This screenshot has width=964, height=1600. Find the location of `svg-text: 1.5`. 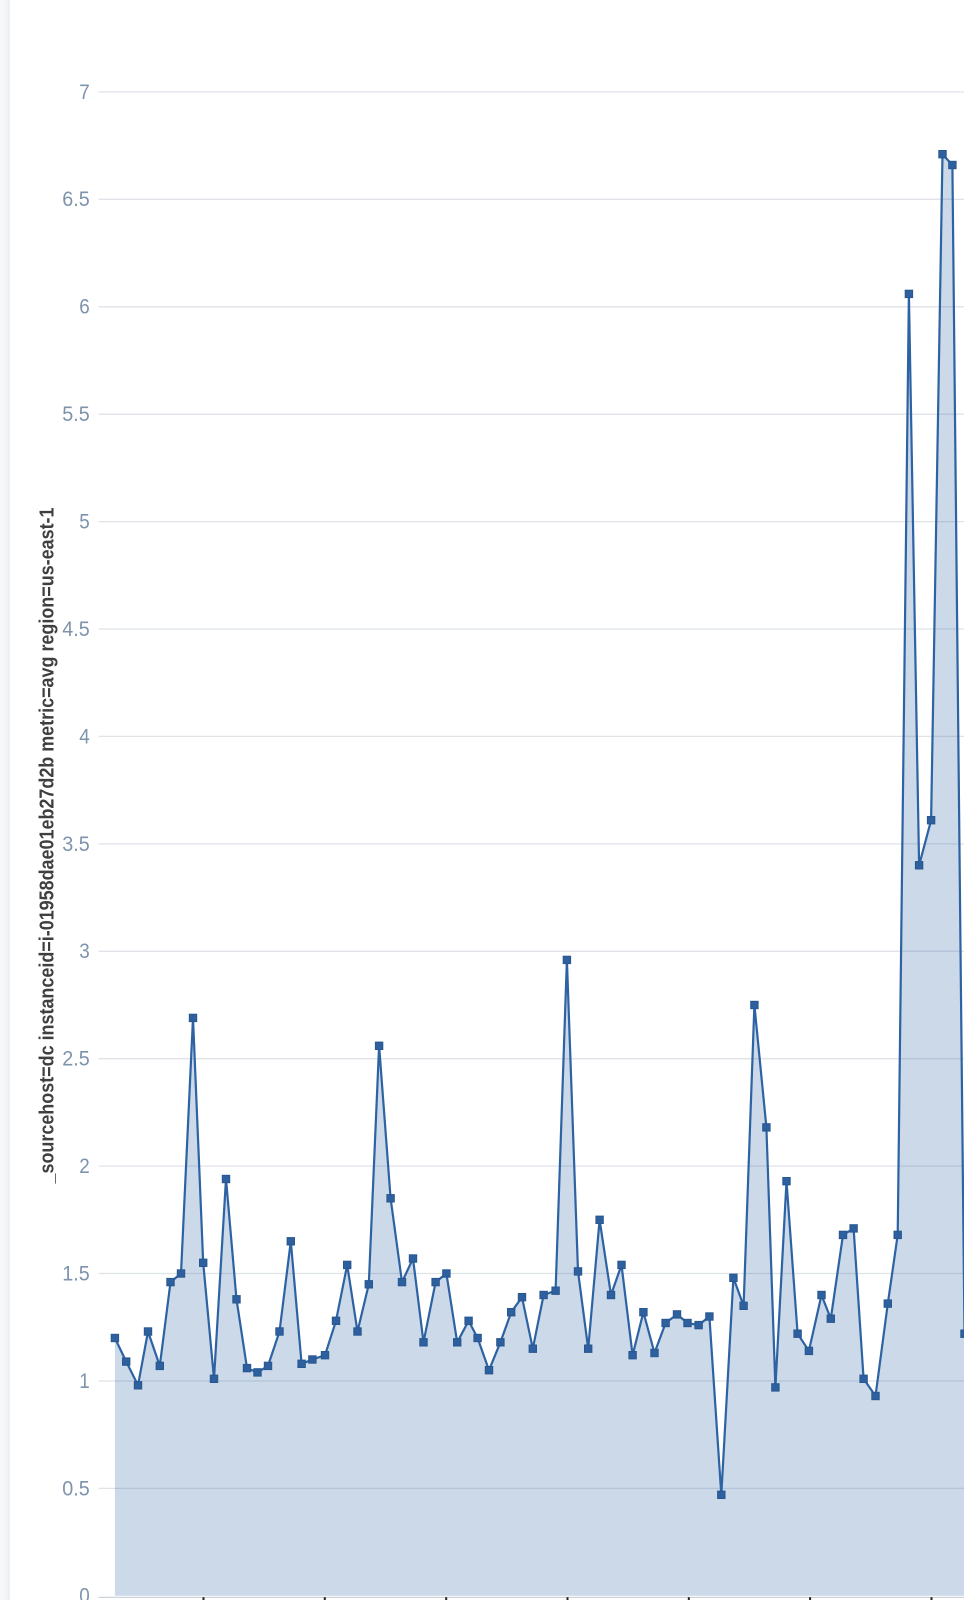

svg-text: 1.5 is located at coordinates (76, 1273).